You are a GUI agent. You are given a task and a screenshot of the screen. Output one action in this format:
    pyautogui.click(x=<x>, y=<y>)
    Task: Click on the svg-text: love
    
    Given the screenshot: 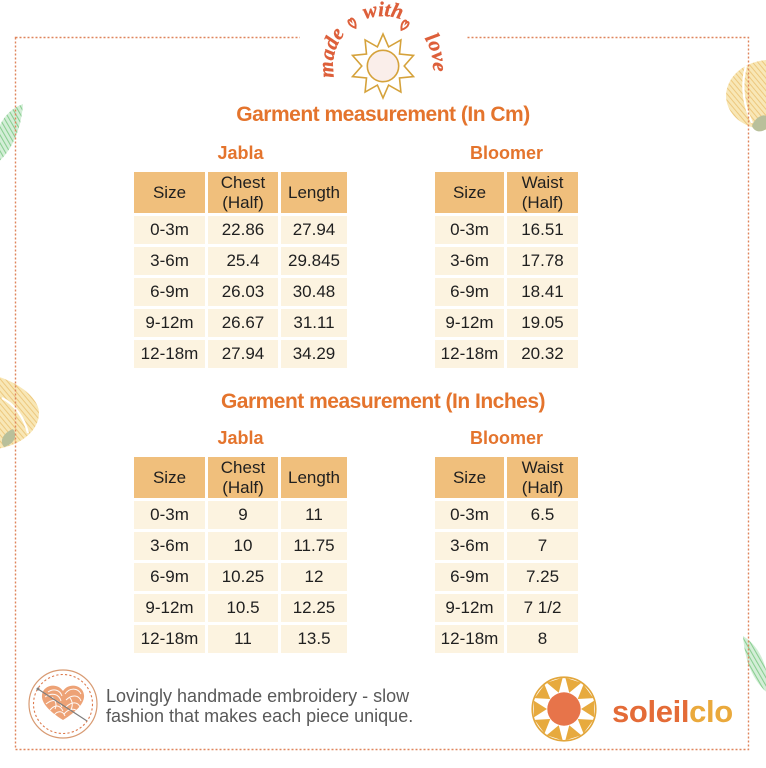 What is the action you would take?
    pyautogui.click(x=436, y=49)
    